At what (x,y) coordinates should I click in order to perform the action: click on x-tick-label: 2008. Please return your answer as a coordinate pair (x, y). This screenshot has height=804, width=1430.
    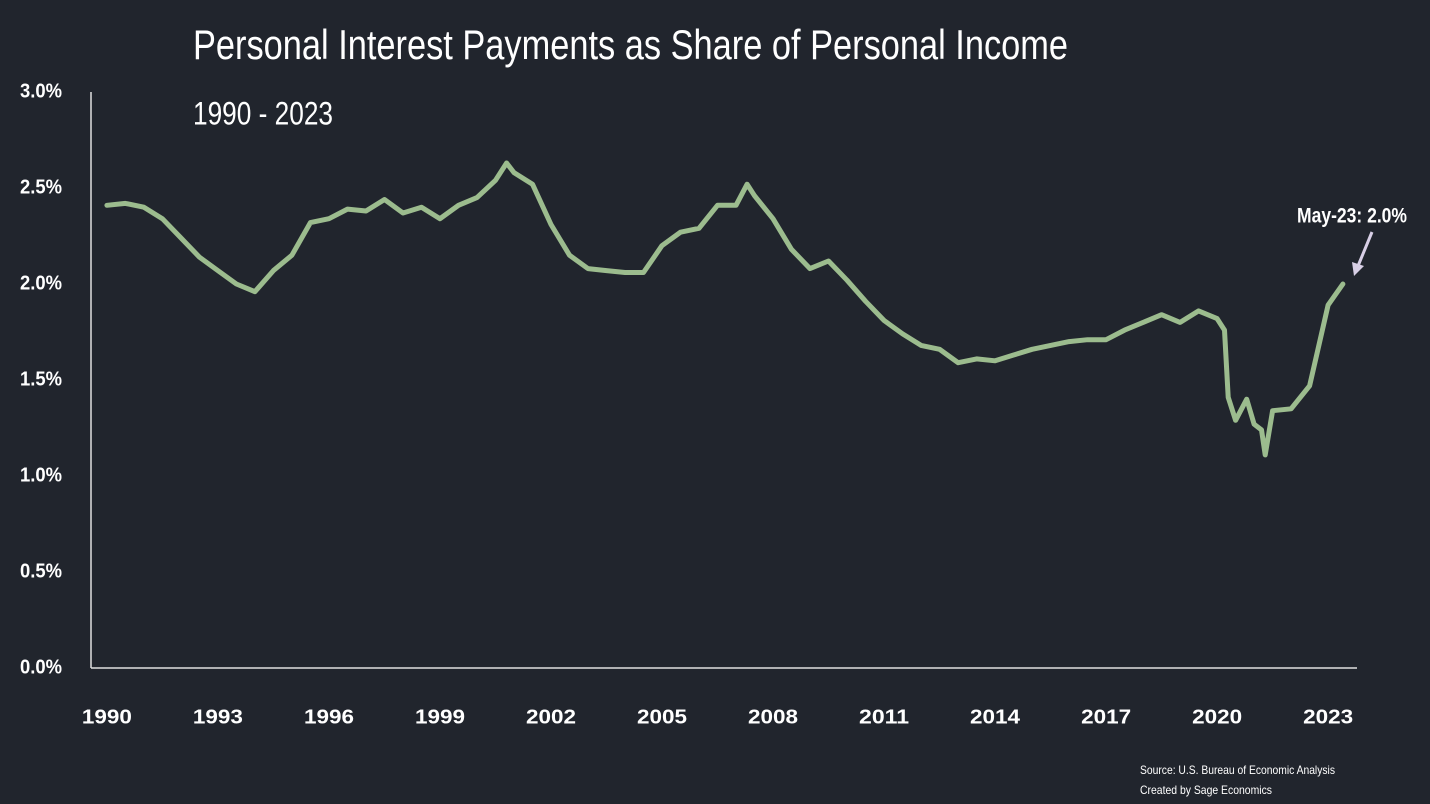
    Looking at the image, I should click on (773, 717).